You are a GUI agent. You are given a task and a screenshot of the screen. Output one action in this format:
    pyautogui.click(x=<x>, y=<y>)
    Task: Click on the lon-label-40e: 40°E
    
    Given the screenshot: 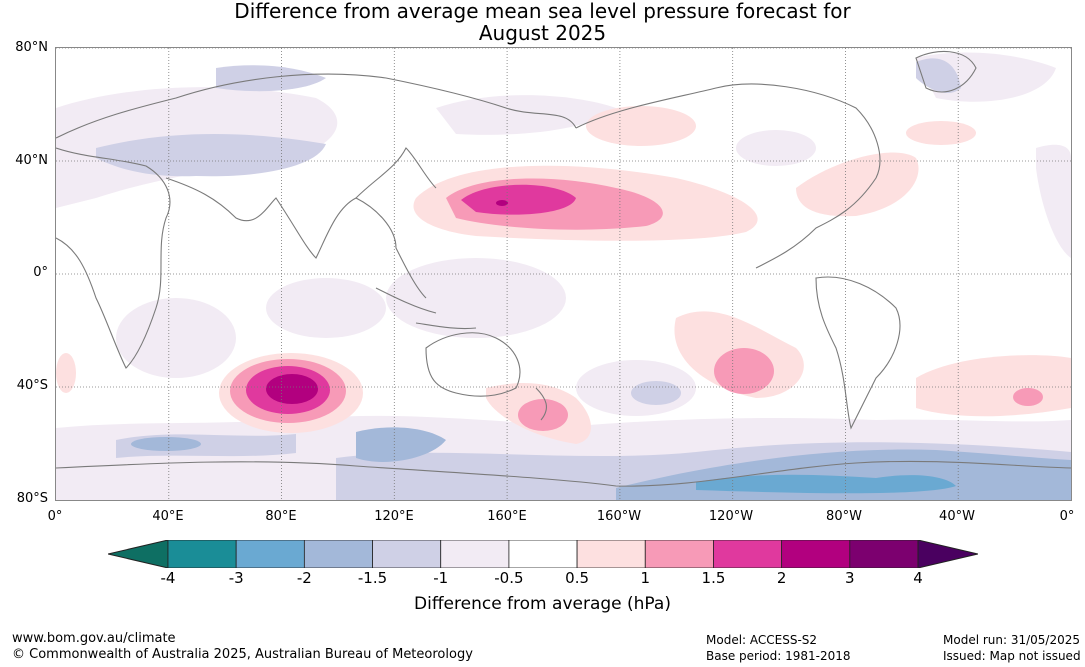 What is the action you would take?
    pyautogui.click(x=168, y=516)
    